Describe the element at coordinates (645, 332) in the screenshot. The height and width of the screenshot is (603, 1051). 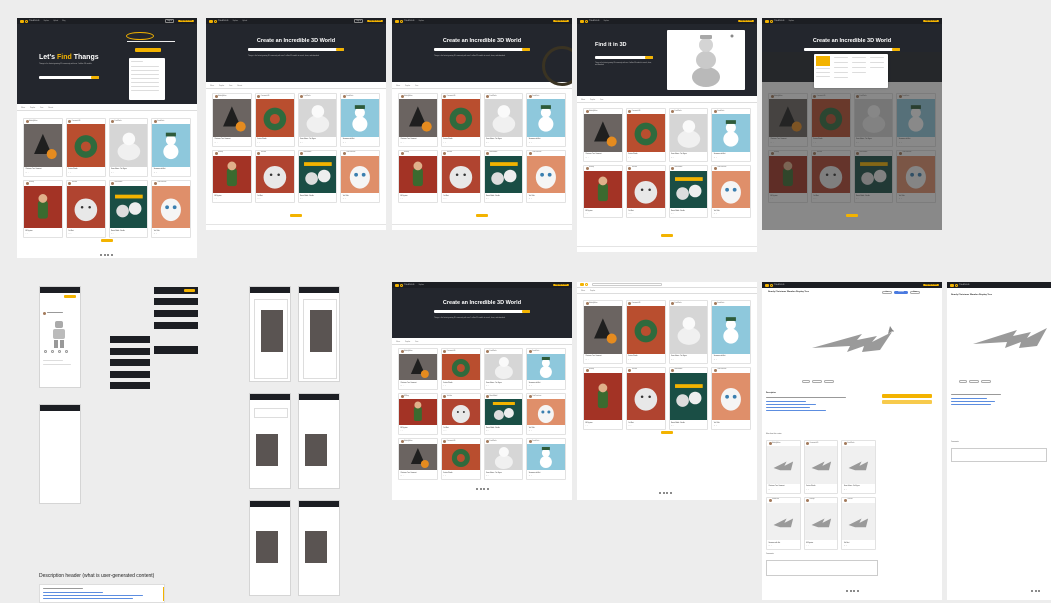
I see `model-card: Ornaments3D Festive Wreath 8 · 2` at that location.